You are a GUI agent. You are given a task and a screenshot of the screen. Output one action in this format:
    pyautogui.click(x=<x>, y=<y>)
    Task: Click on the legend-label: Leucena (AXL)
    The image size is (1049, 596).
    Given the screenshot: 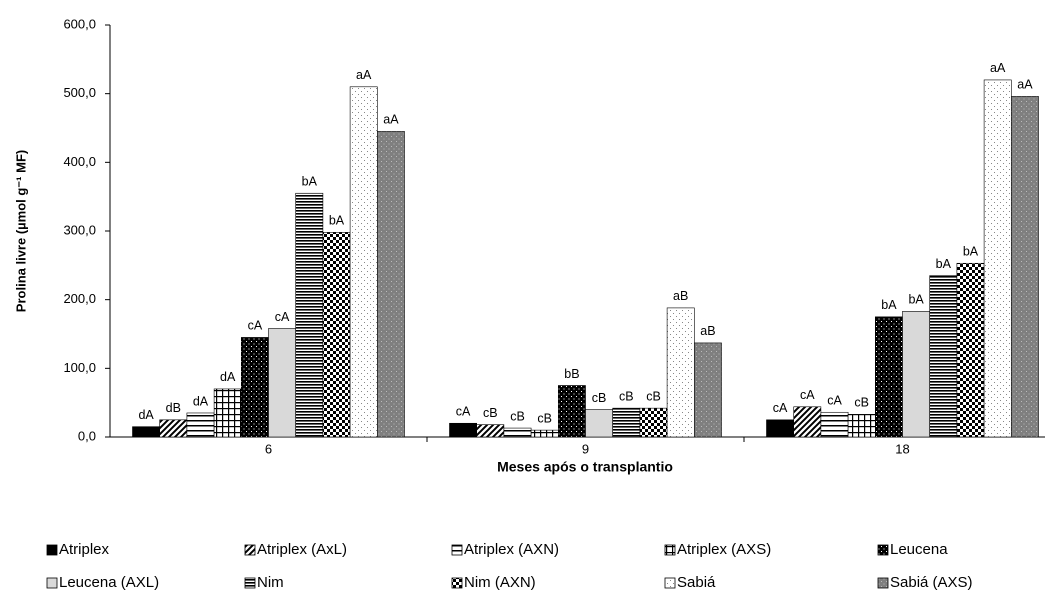 What is the action you would take?
    pyautogui.click(x=109, y=582)
    